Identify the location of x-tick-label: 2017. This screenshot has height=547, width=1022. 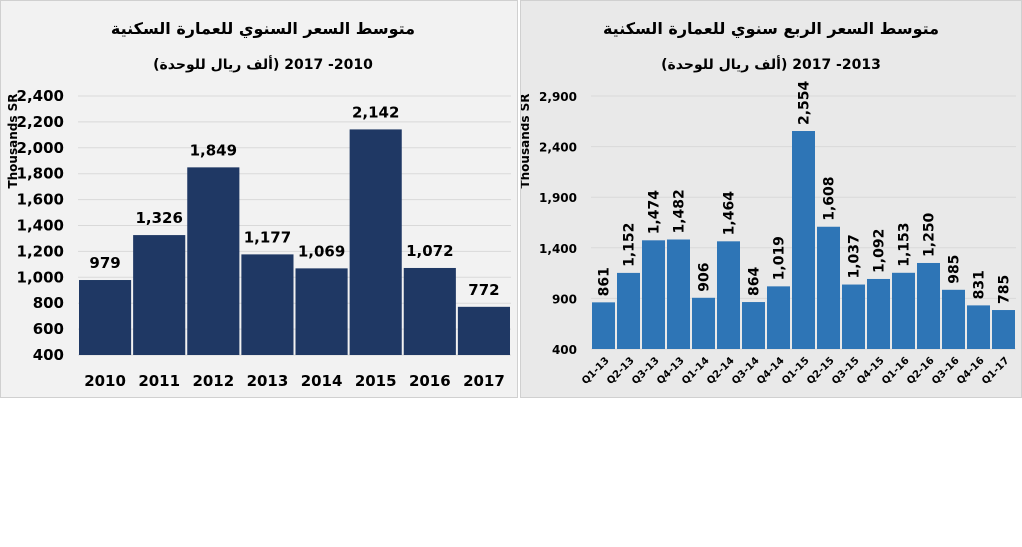
(484, 381).